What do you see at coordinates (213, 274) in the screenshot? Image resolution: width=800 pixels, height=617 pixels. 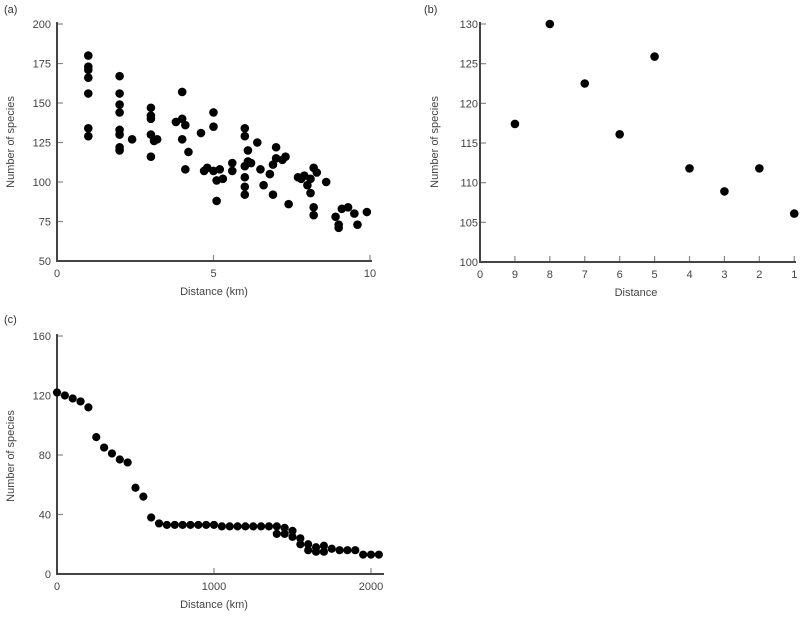 I see `panel-a-x-tick-label: 5` at bounding box center [213, 274].